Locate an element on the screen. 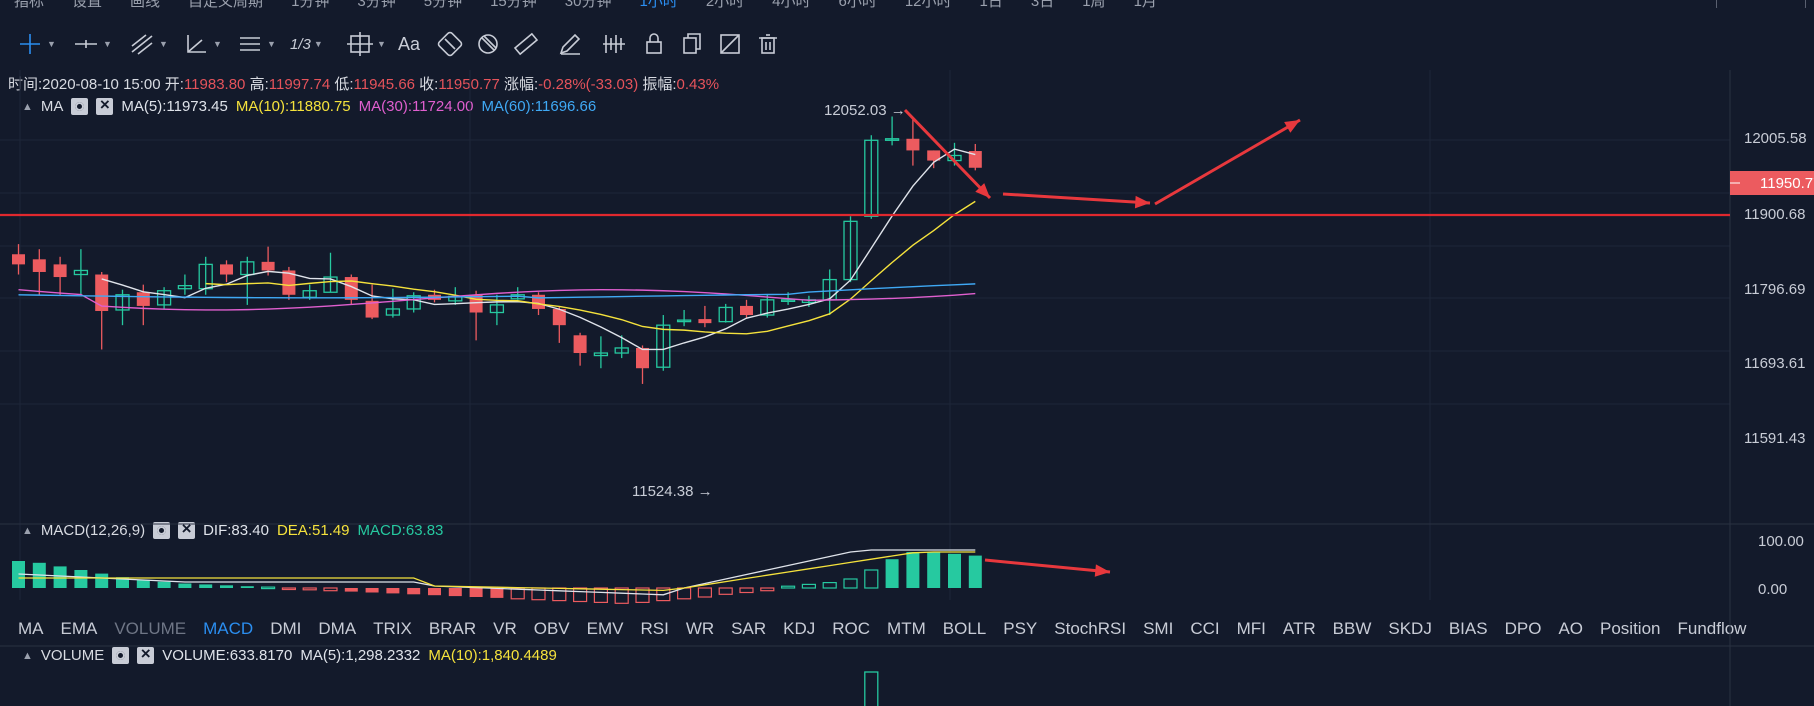 This screenshot has height=706, width=1814. period-item: 指标 is located at coordinates (29, 4).